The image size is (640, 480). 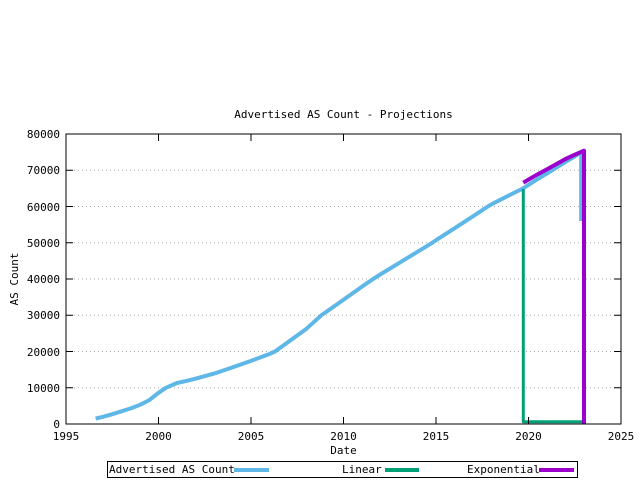 I want to click on y-tick-label: 50000, so click(x=43, y=243).